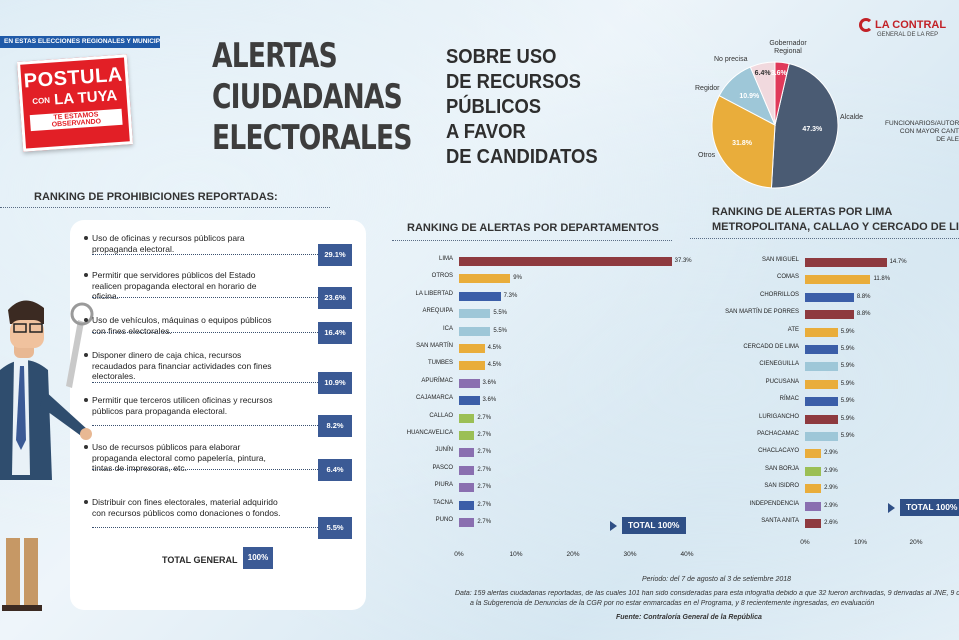 The height and width of the screenshot is (640, 959). I want to click on prohibition-pct: 5.5%, so click(335, 528).